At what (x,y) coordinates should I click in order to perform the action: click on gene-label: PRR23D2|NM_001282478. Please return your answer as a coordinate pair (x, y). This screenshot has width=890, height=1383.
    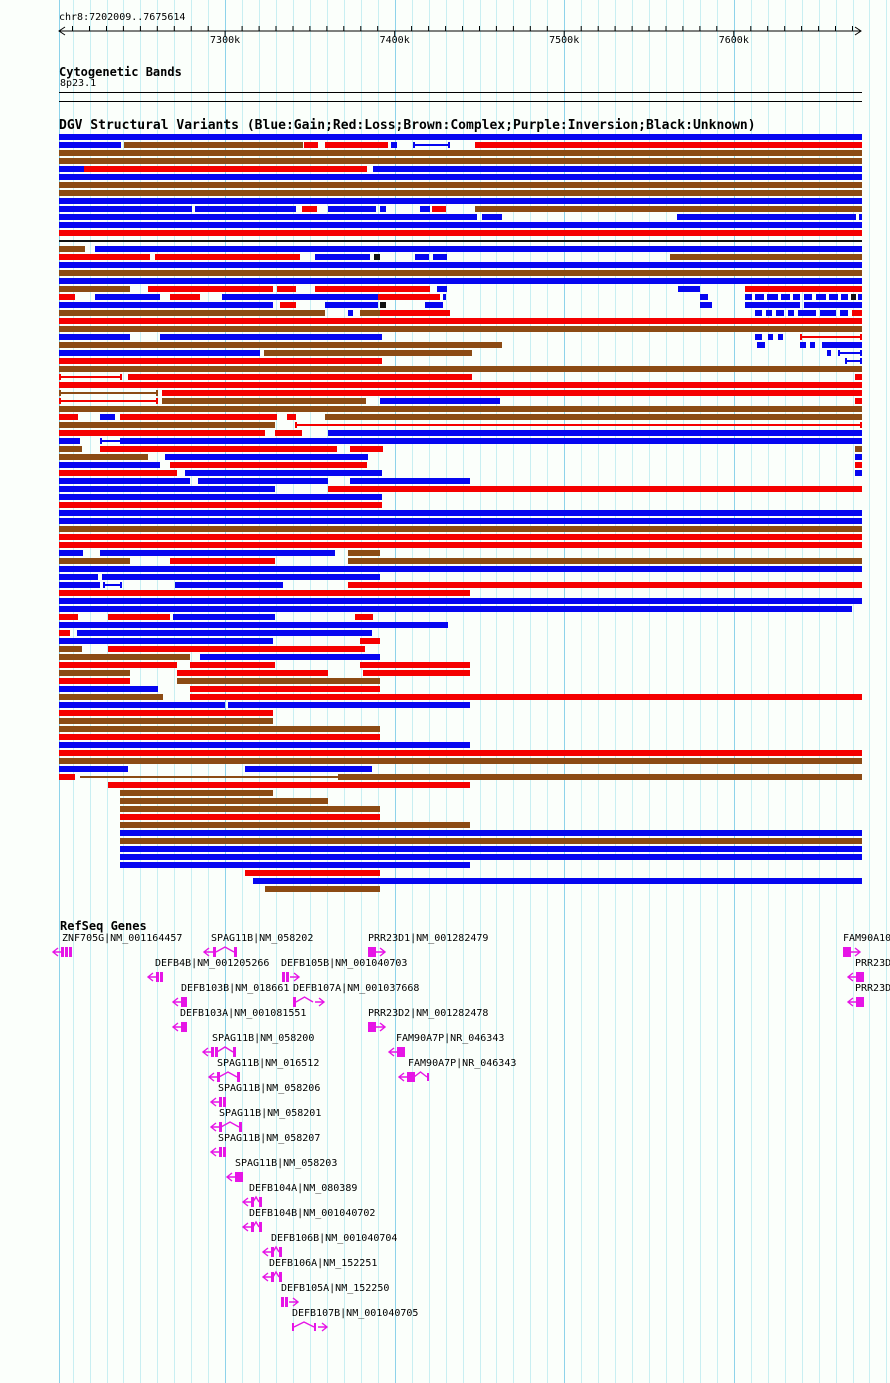
    Looking at the image, I should click on (428, 1013).